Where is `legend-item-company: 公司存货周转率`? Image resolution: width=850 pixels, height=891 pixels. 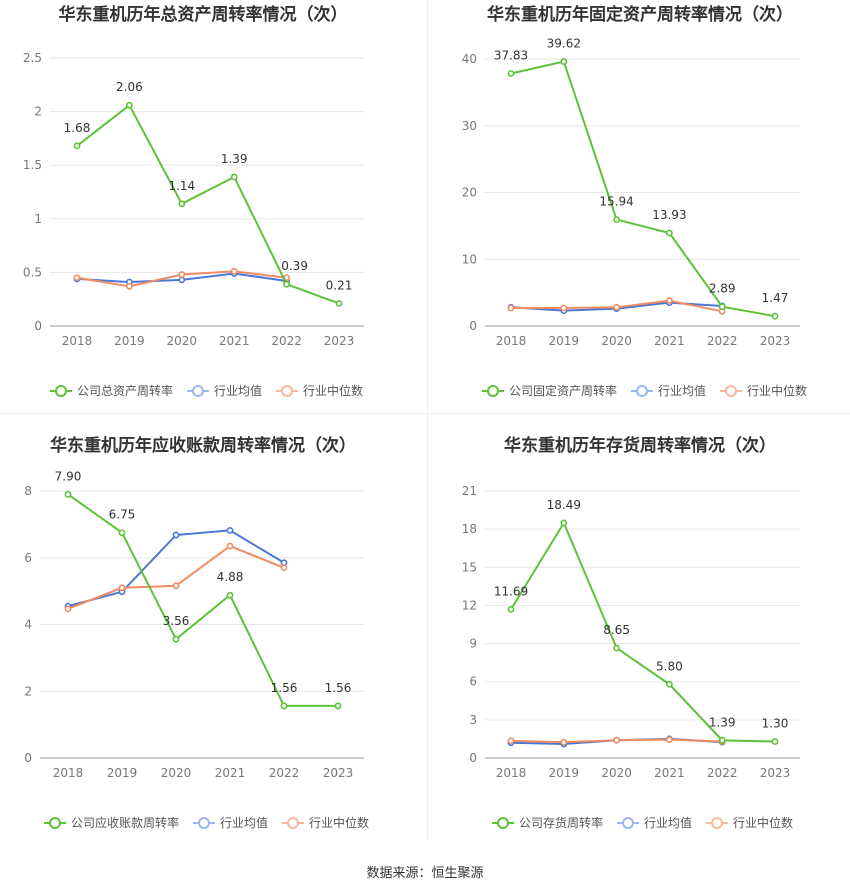 legend-item-company: 公司存货周转率 is located at coordinates (547, 822).